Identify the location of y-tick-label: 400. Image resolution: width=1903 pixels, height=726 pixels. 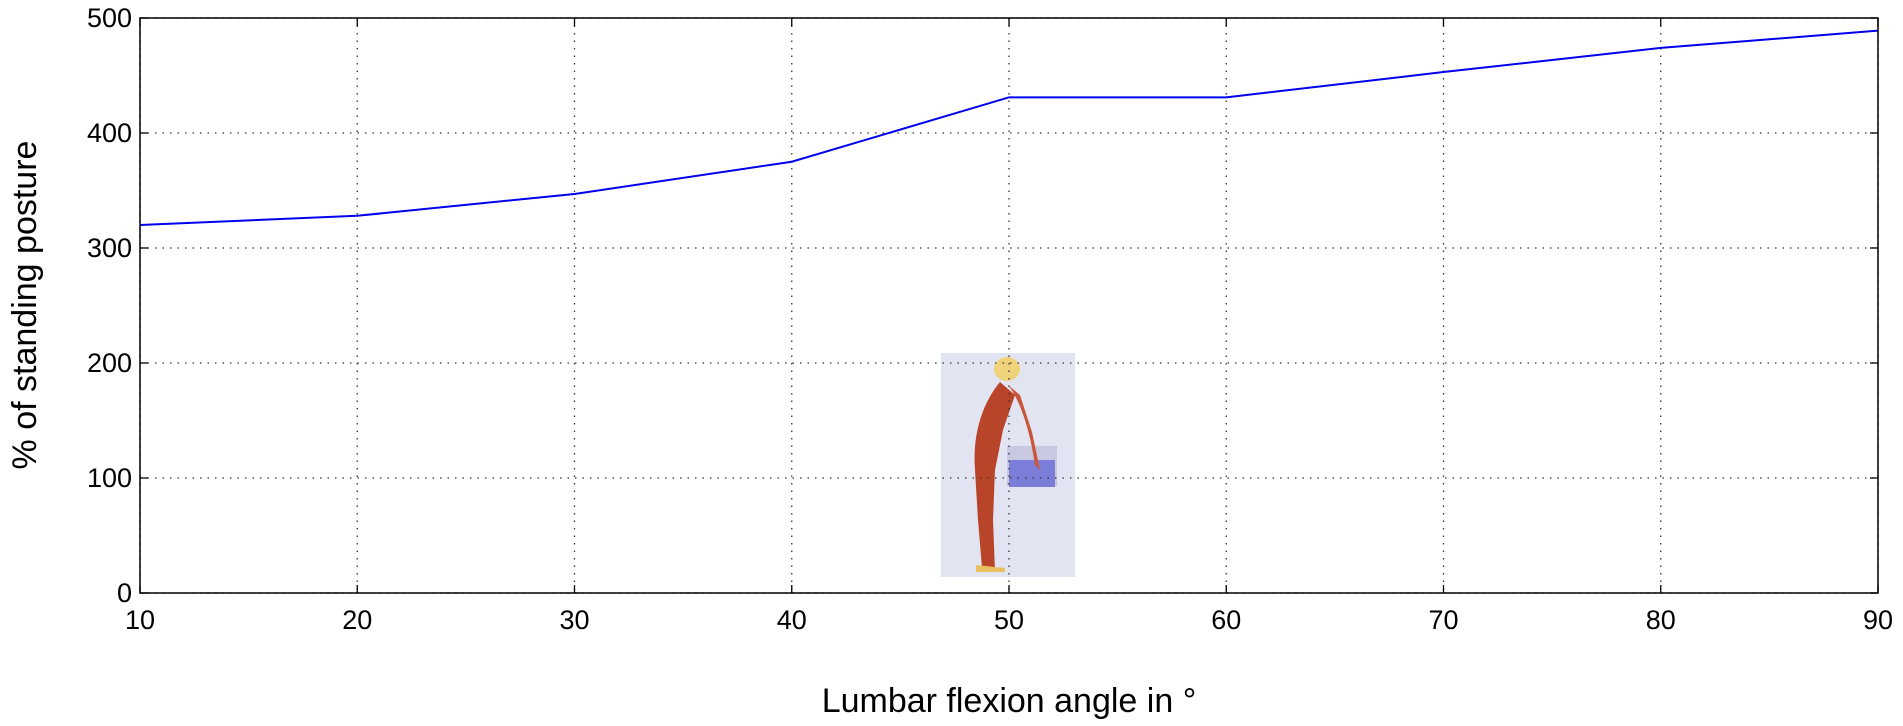
(109, 133).